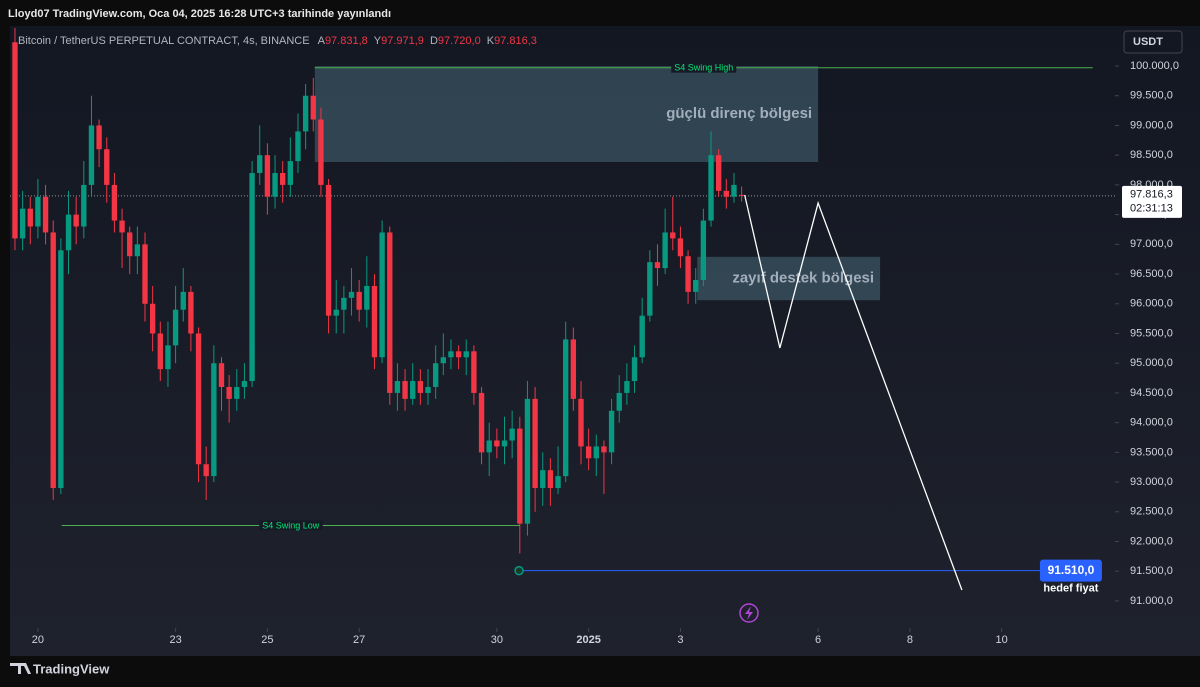  I want to click on y-tick-label: 98.500,0, so click(1151, 155).